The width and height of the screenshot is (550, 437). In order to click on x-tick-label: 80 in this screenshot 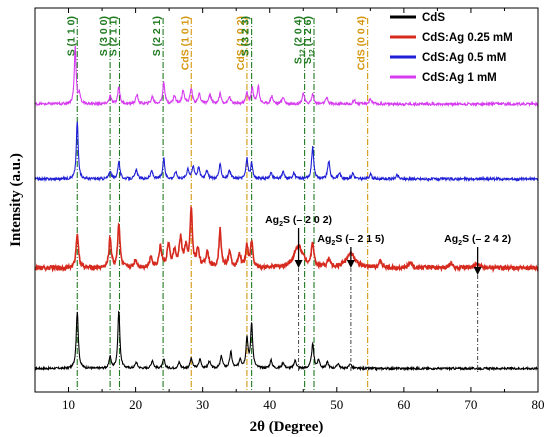, I will do `click(538, 404)`.